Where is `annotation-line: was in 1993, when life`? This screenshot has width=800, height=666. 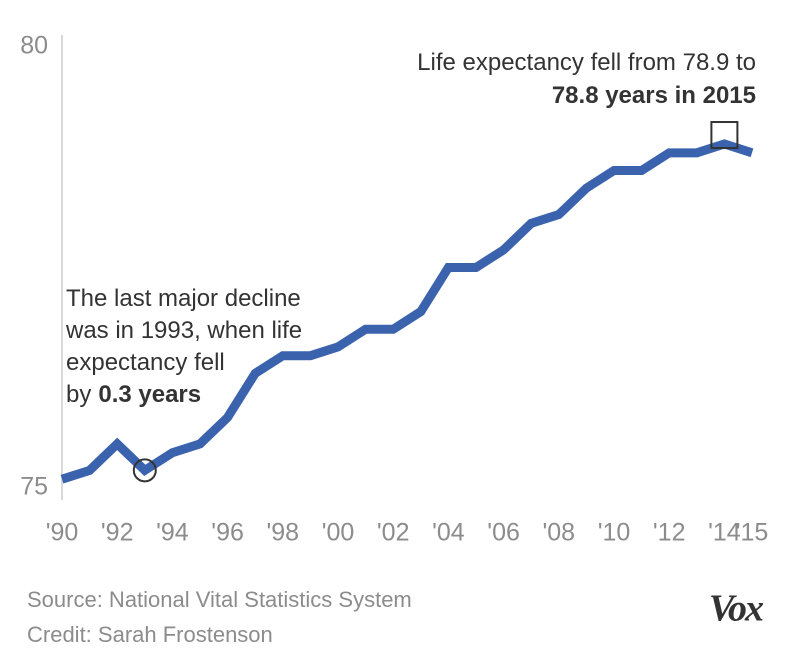 annotation-line: was in 1993, when life is located at coordinates (183, 330).